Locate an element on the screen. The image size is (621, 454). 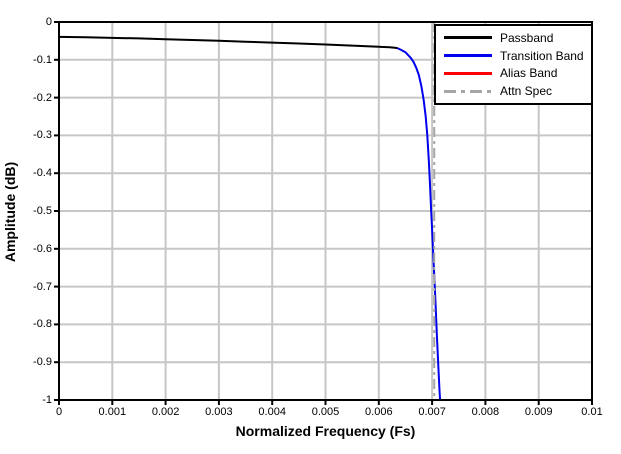
x-tick-label: 0.003 is located at coordinates (219, 412).